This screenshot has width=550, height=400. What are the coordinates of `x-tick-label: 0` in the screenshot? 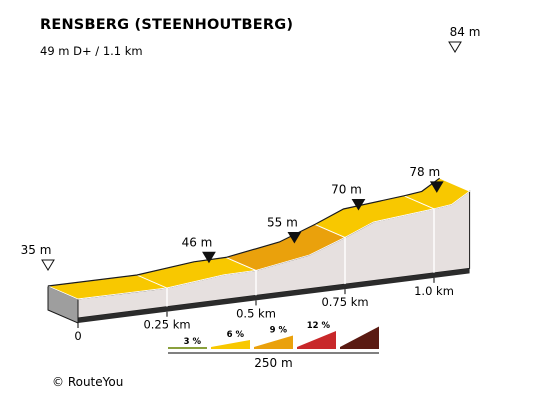 It's located at (77, 336).